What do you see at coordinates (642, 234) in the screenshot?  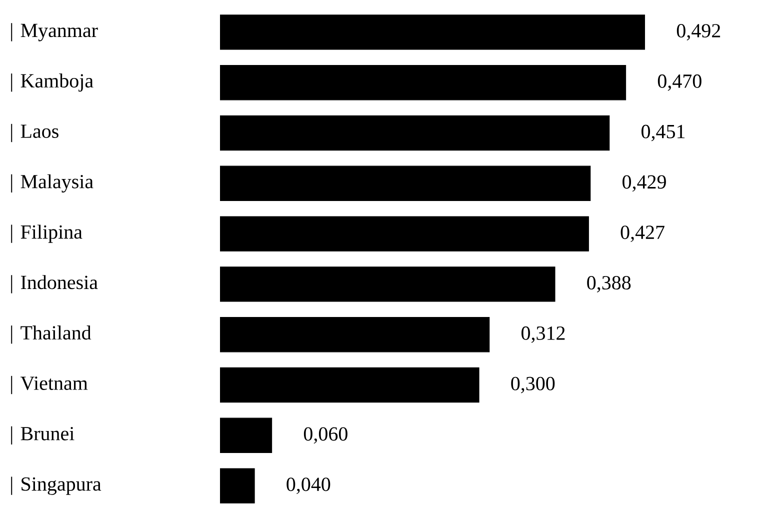 I see `data-label: 0,427` at bounding box center [642, 234].